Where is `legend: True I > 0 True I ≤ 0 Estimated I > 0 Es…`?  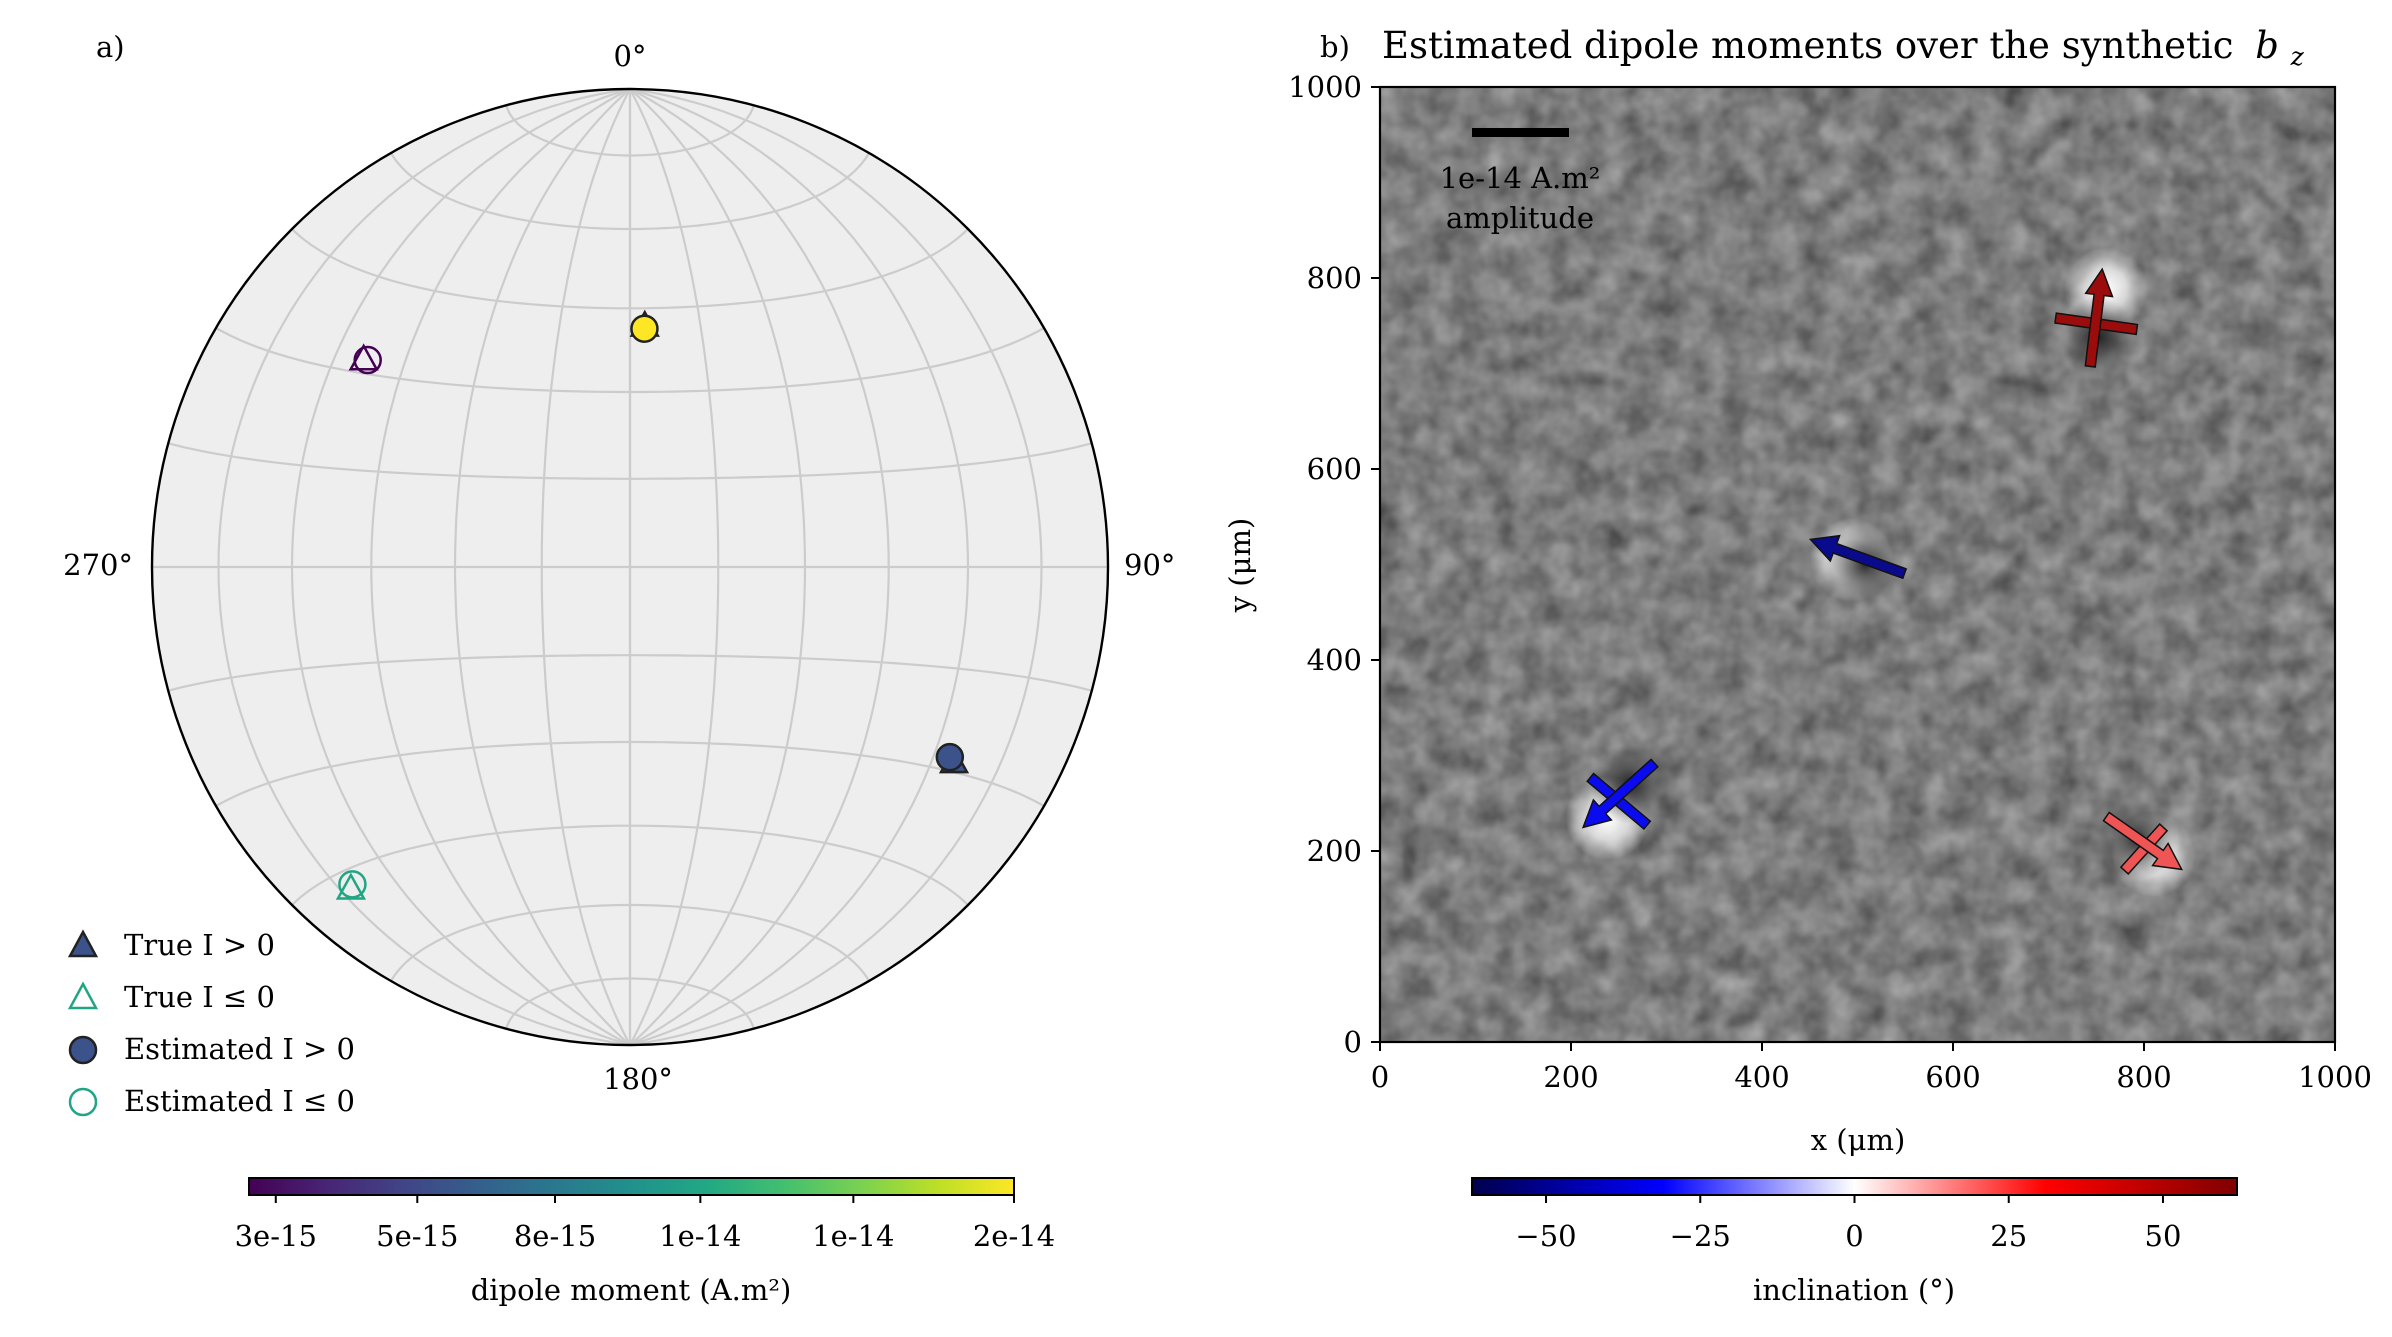 legend: True I > 0 True I ≤ 0 Estimated I > 0 Es… is located at coordinates (211, 1023).